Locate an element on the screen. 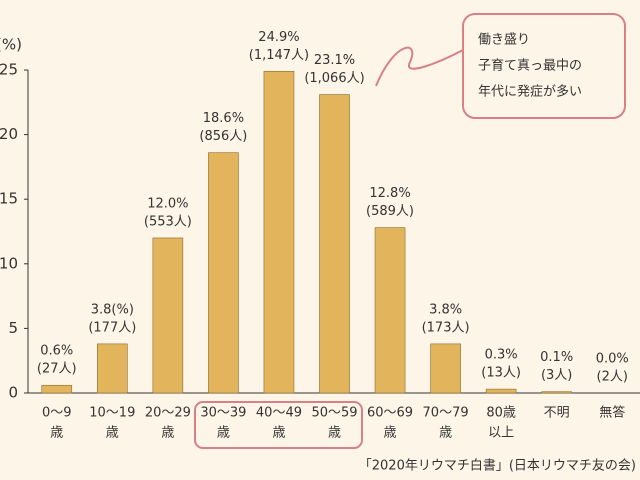 The width and height of the screenshot is (640, 480). count-label: (2人) is located at coordinates (612, 377).